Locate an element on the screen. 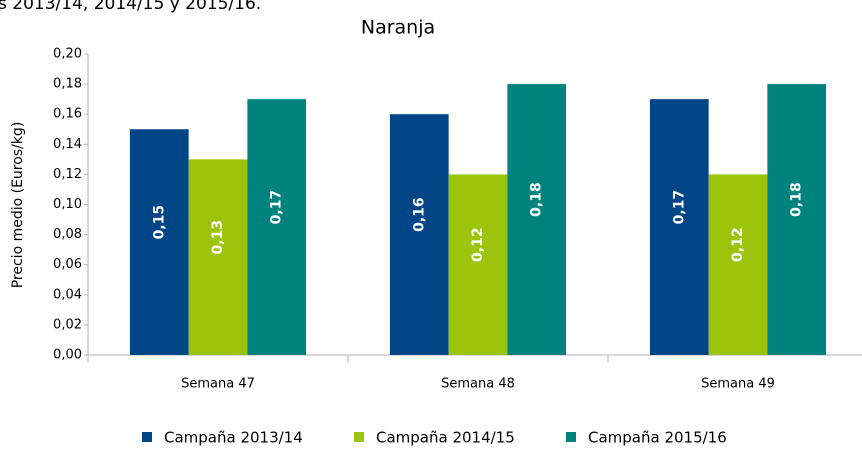 This screenshot has height=454, width=862. y-axis-label: Precio medio (Euros/kg) is located at coordinates (18, 205).